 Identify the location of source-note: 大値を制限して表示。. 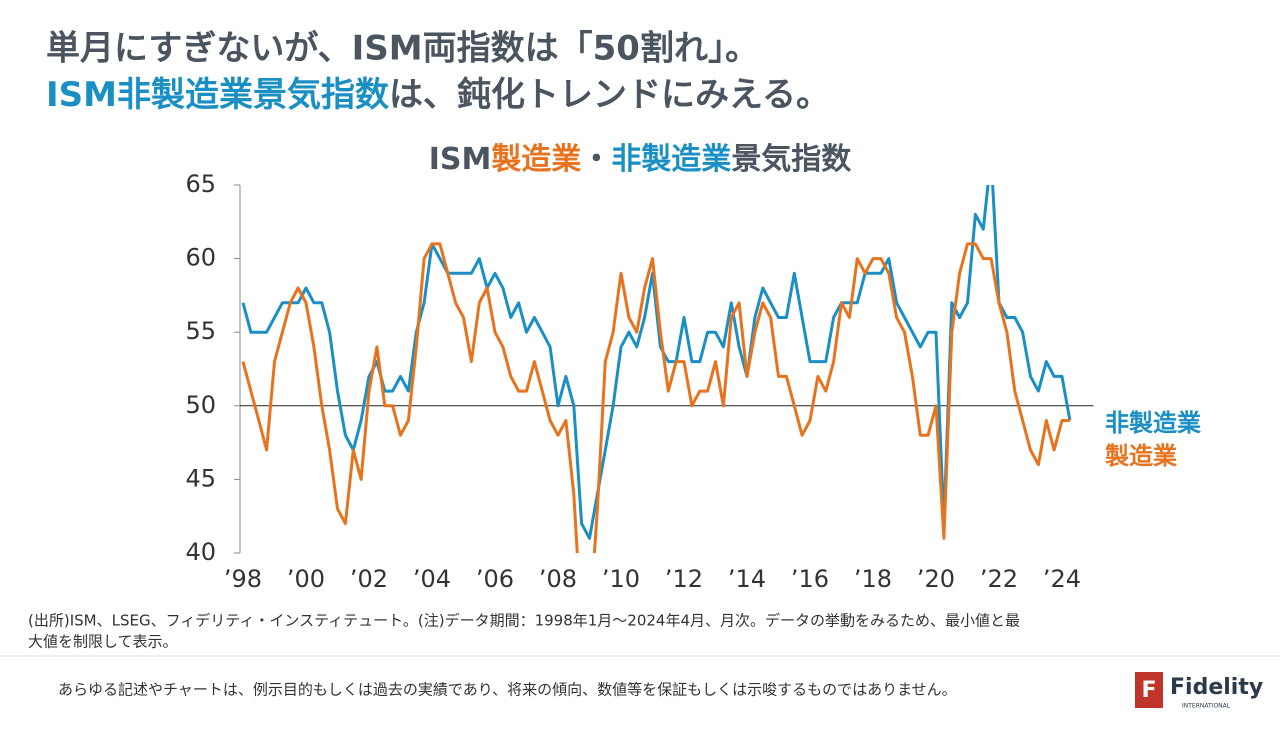
(103, 642).